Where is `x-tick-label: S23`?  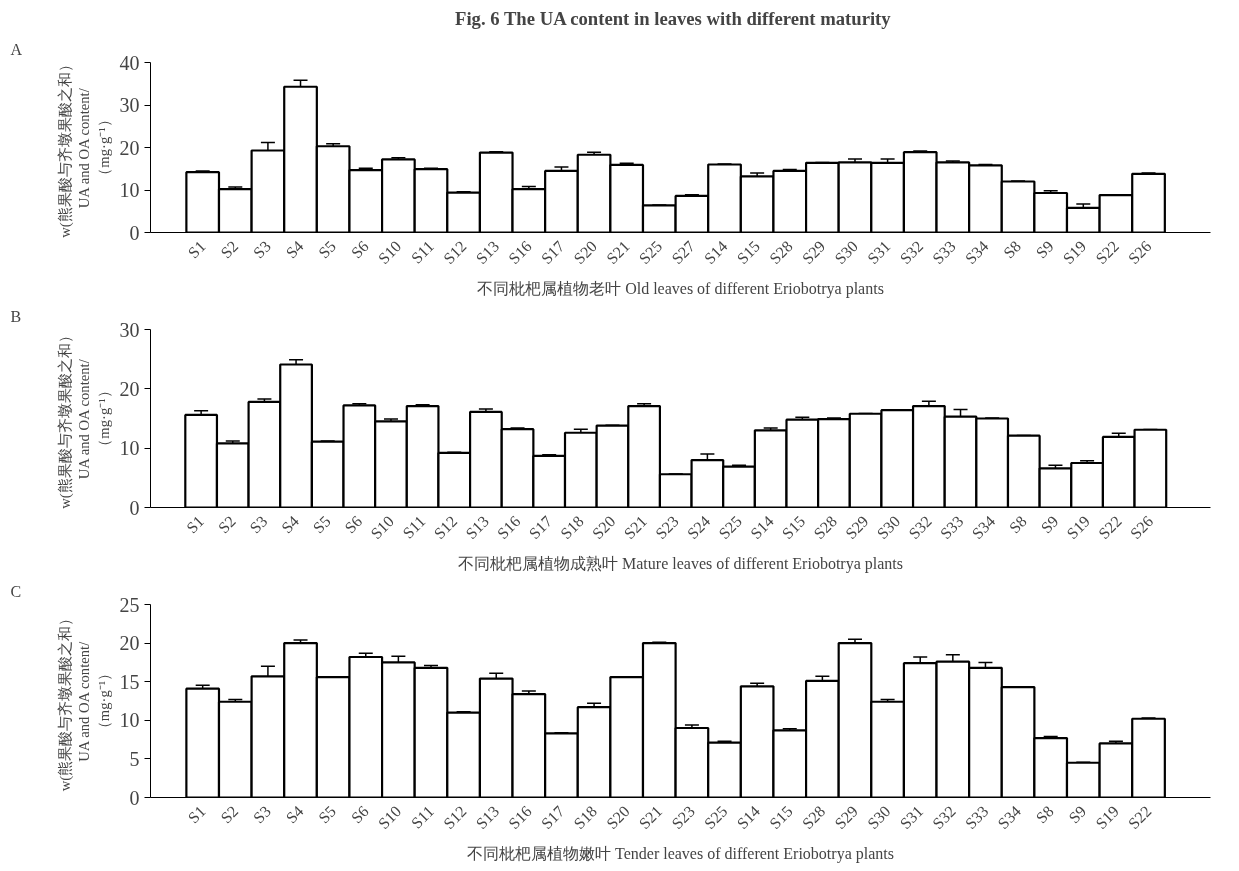 x-tick-label: S23 is located at coordinates (667, 527).